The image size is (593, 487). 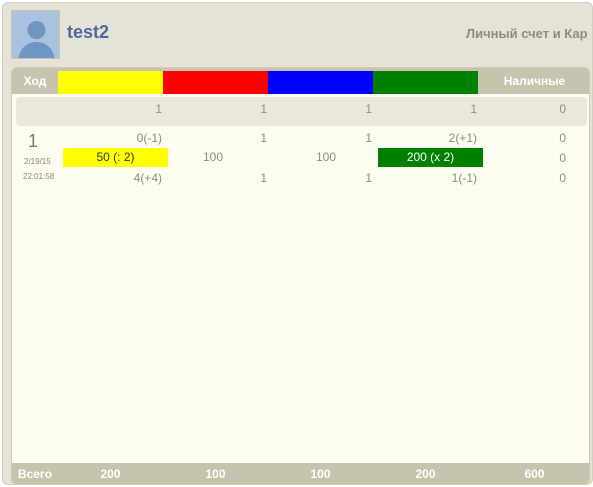 I want to click on turn-number: 1, so click(x=33, y=141).